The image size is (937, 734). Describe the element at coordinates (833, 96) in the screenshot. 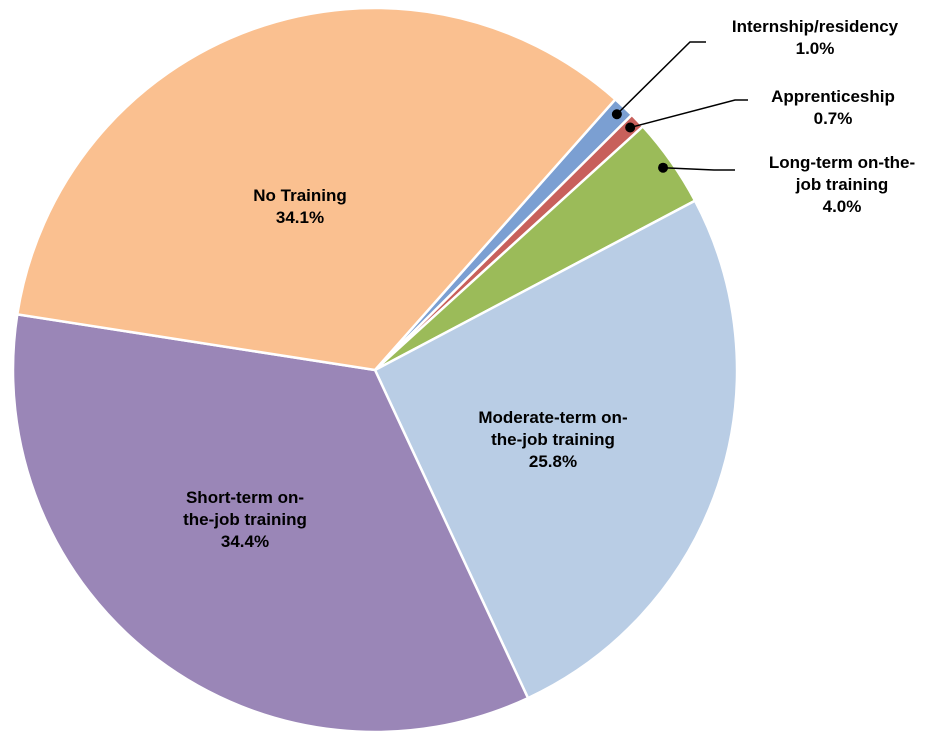

I see `slice-name: Apprenticeship` at that location.